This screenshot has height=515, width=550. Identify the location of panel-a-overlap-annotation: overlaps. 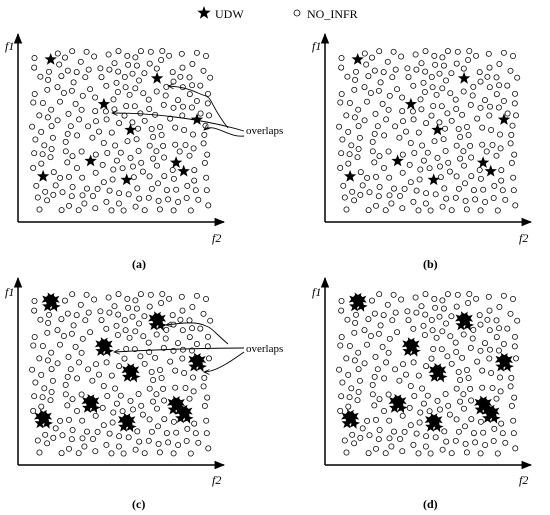
(197, 111).